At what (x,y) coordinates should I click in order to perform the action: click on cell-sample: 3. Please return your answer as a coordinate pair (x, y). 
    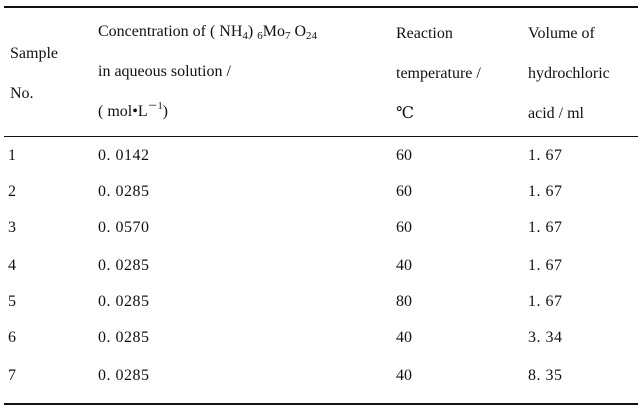
    Looking at the image, I should click on (12, 227).